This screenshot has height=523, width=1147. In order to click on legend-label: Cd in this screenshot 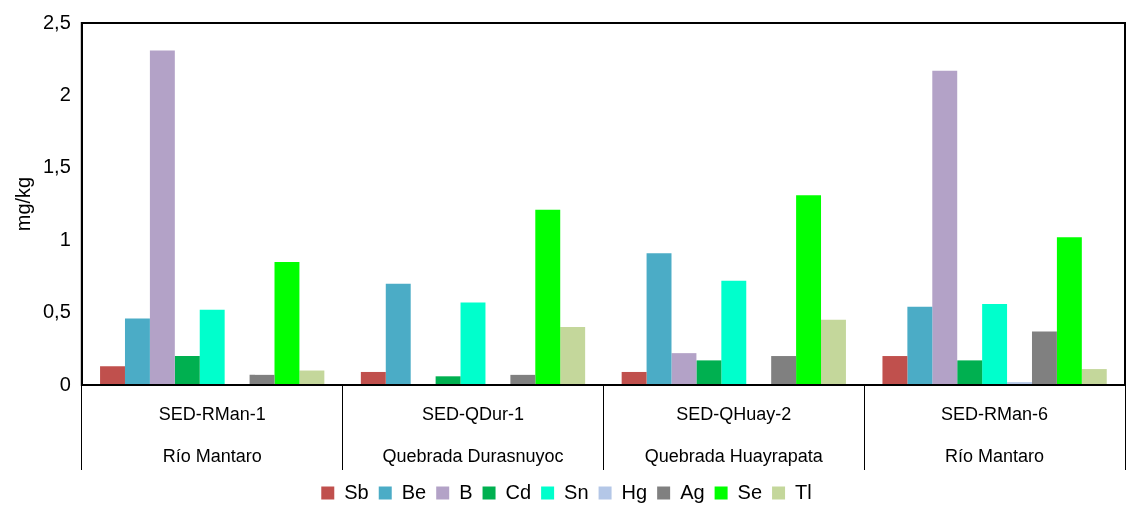, I will do `click(518, 491)`.